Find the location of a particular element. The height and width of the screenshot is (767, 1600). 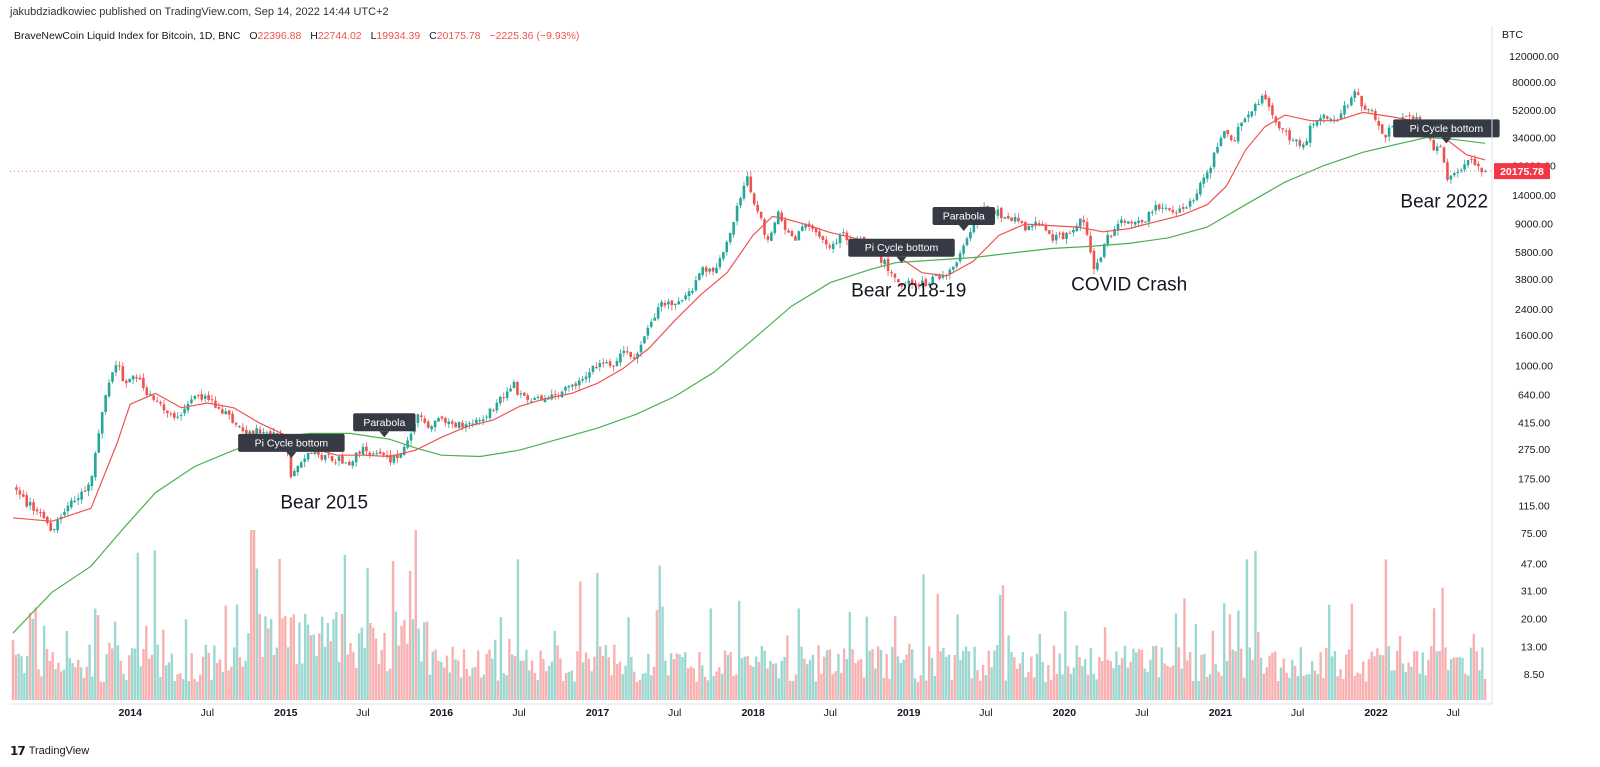

x-tick-label: 2018 is located at coordinates (753, 713).